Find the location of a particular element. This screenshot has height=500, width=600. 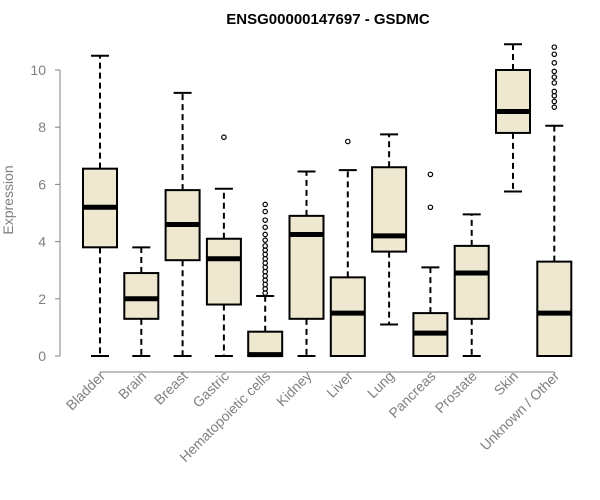

box-prostate is located at coordinates (471, 285).